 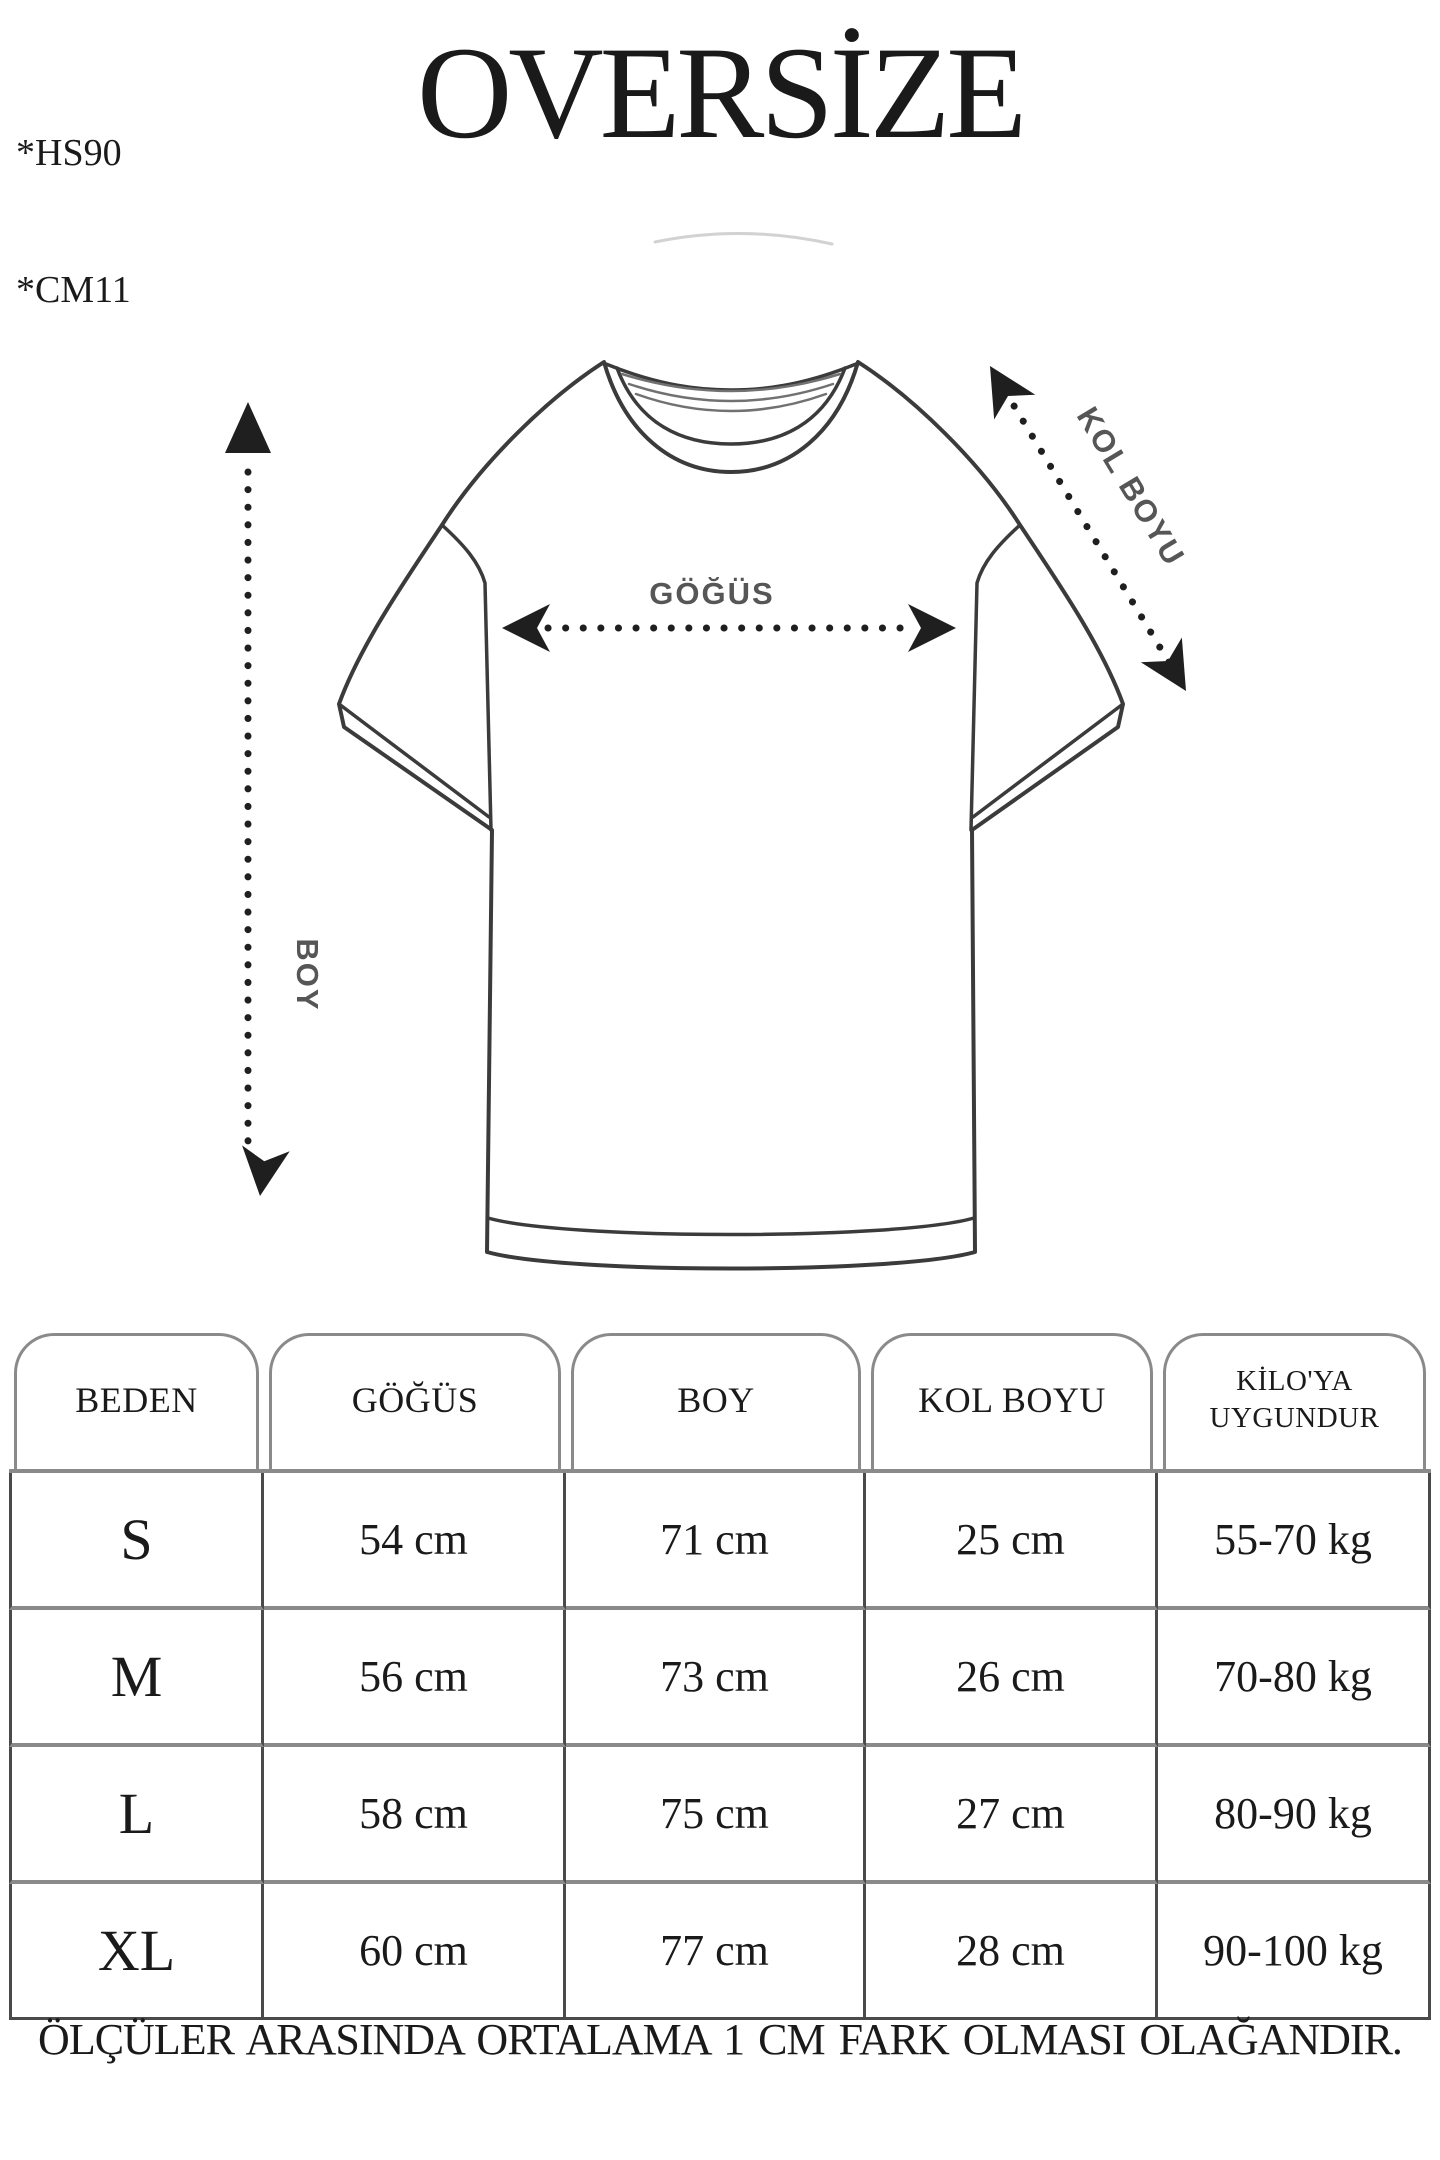 What do you see at coordinates (415, 1401) in the screenshot?
I see `col-header-gogus: GÖĞÜS` at bounding box center [415, 1401].